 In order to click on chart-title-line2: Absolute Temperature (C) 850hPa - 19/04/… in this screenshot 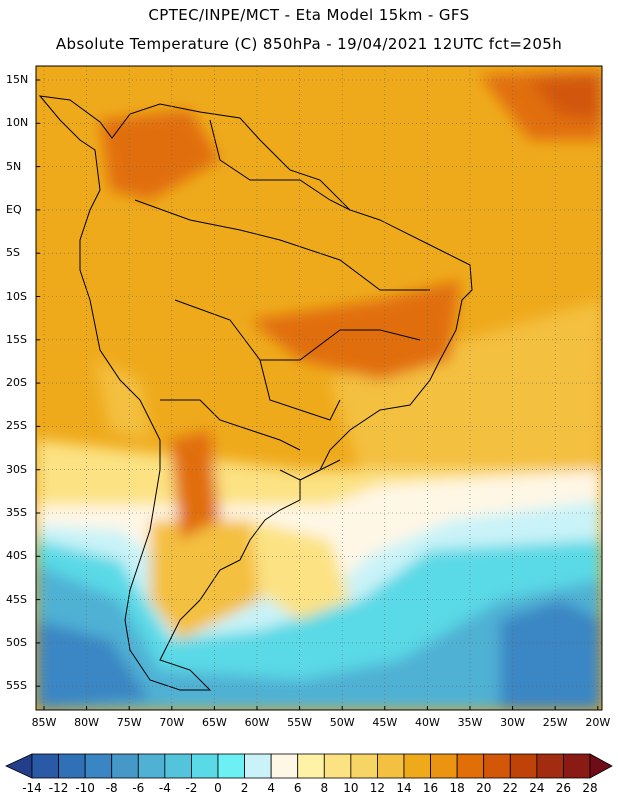, I will do `click(309, 44)`.